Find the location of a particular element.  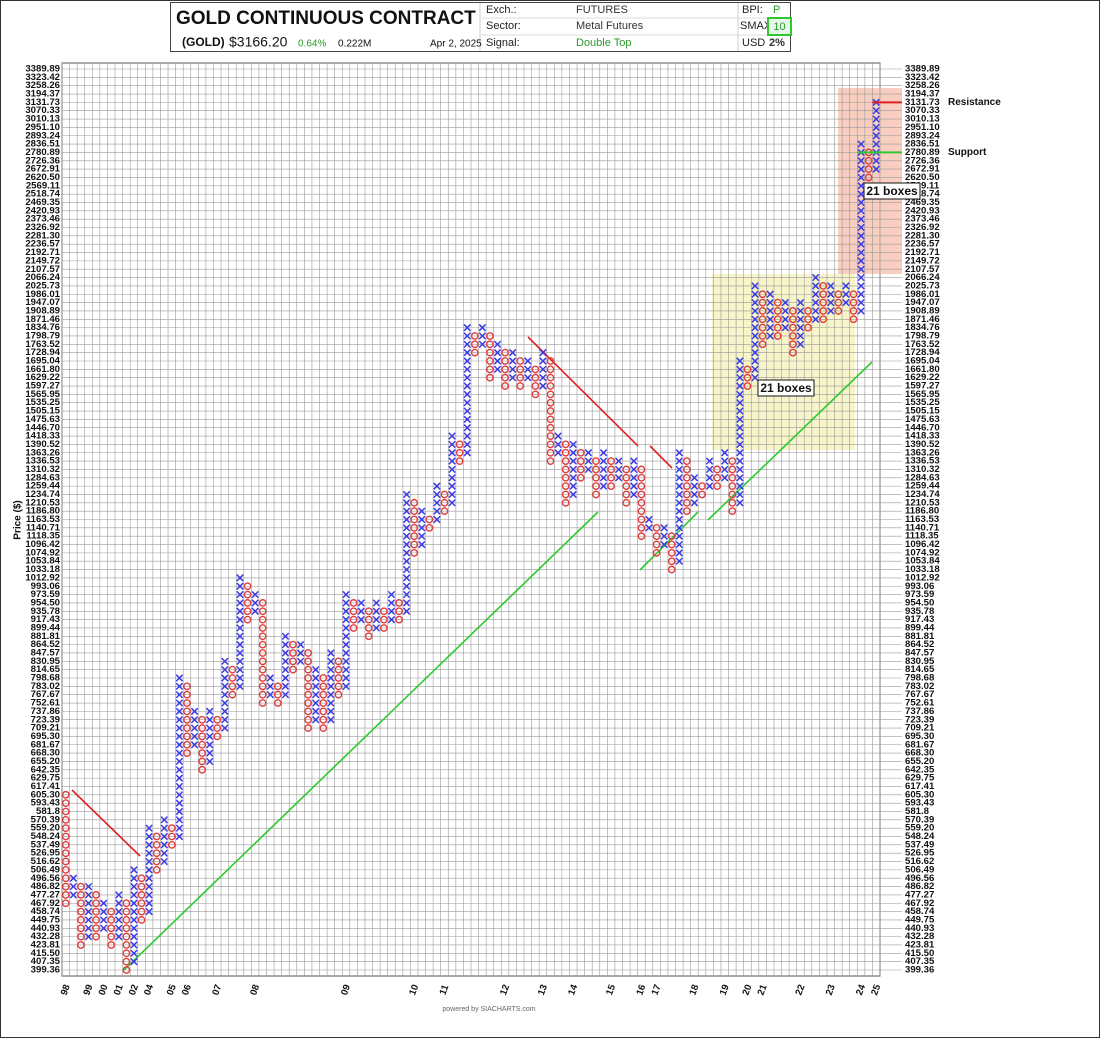

y-tick-label-right: 1418.33 is located at coordinates (922, 436).